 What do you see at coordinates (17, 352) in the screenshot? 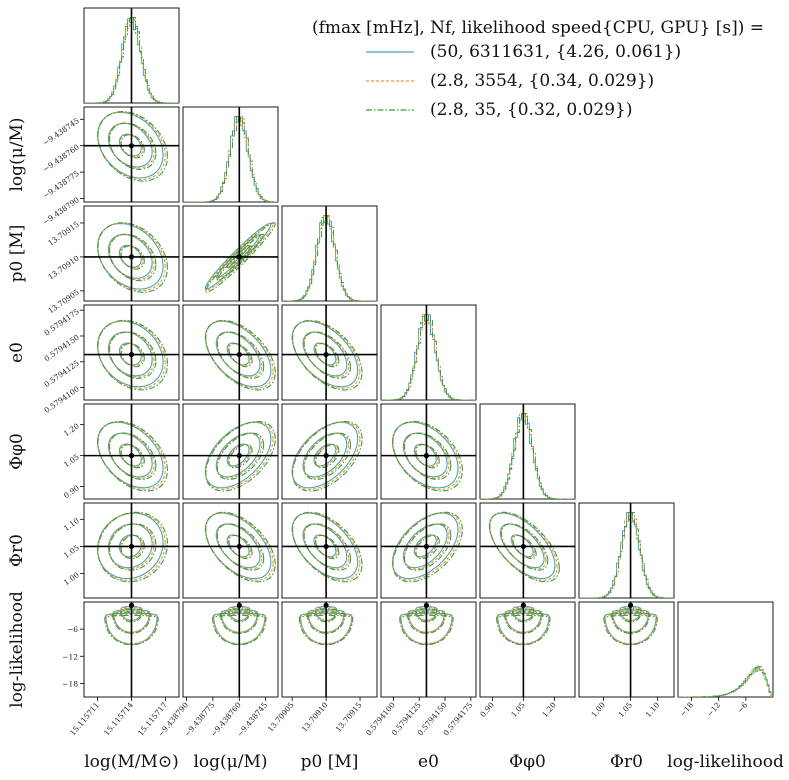
I see `y-axis-label-e0: e0` at bounding box center [17, 352].